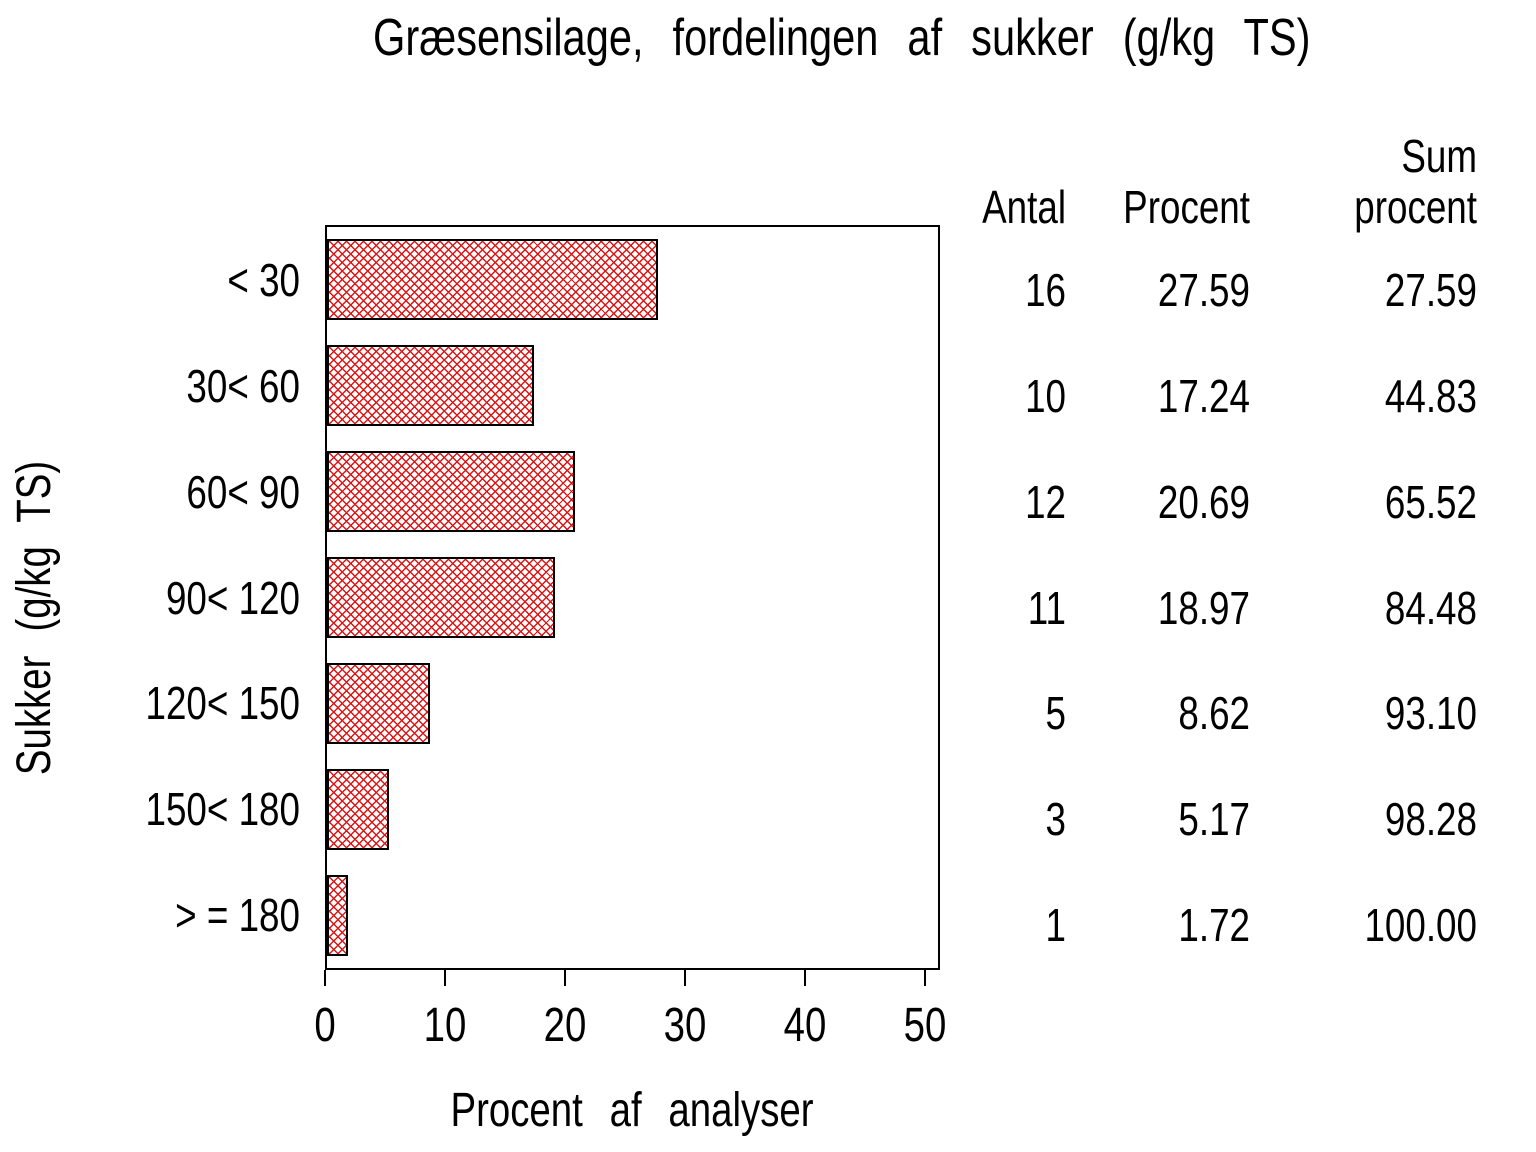 The width and height of the screenshot is (1536, 1152). I want to click on table-cell-sum: 100.00, so click(1420, 925).